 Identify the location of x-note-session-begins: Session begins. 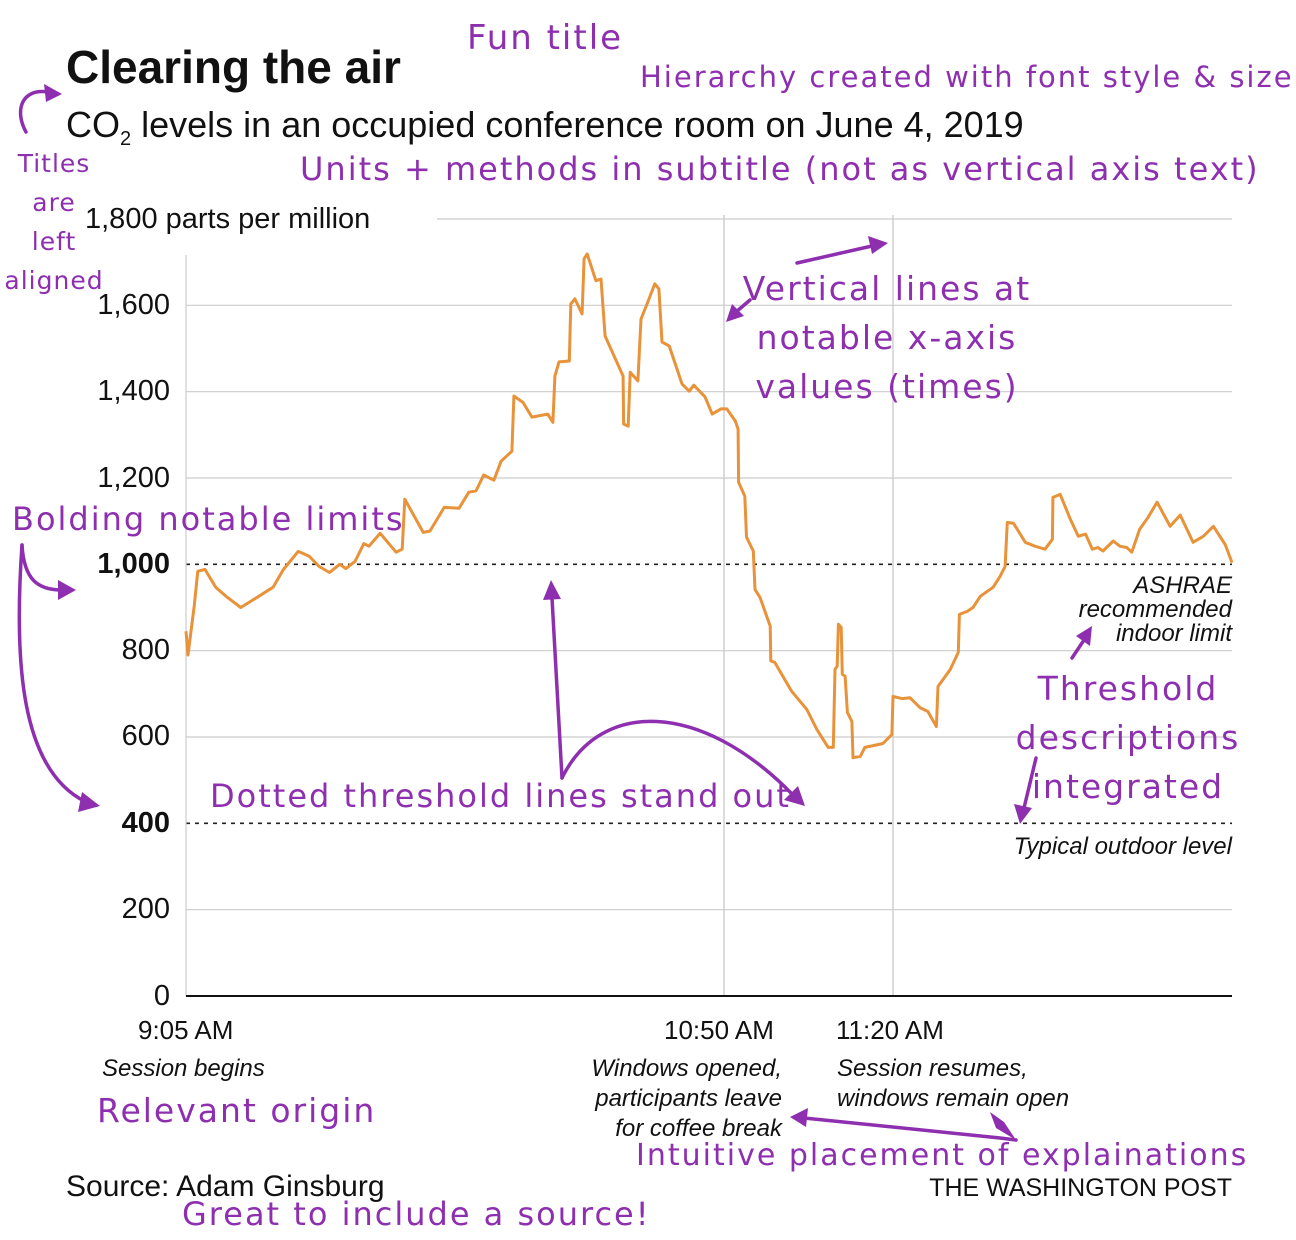
(183, 1068).